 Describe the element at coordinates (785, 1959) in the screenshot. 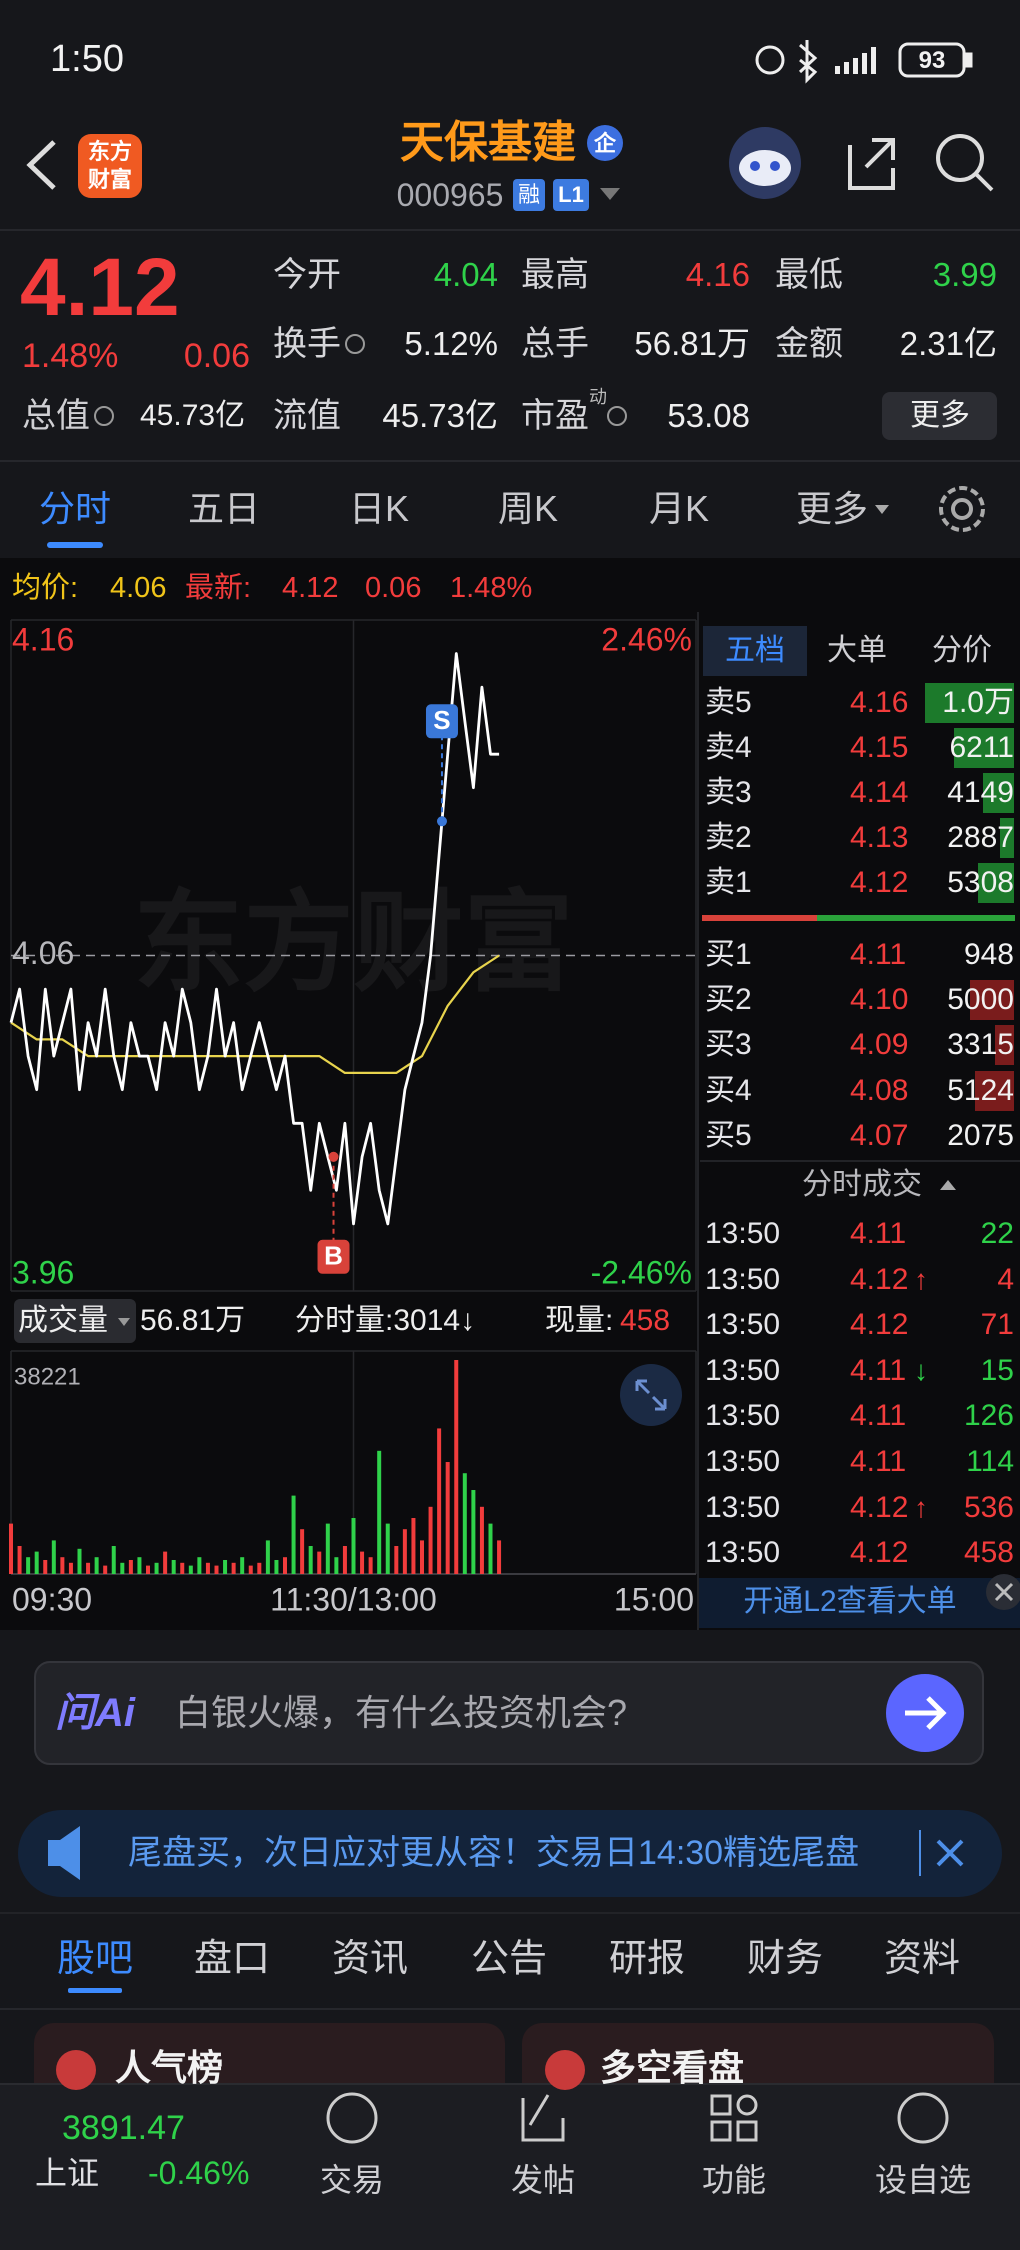

I see `section-tab: 财务` at that location.